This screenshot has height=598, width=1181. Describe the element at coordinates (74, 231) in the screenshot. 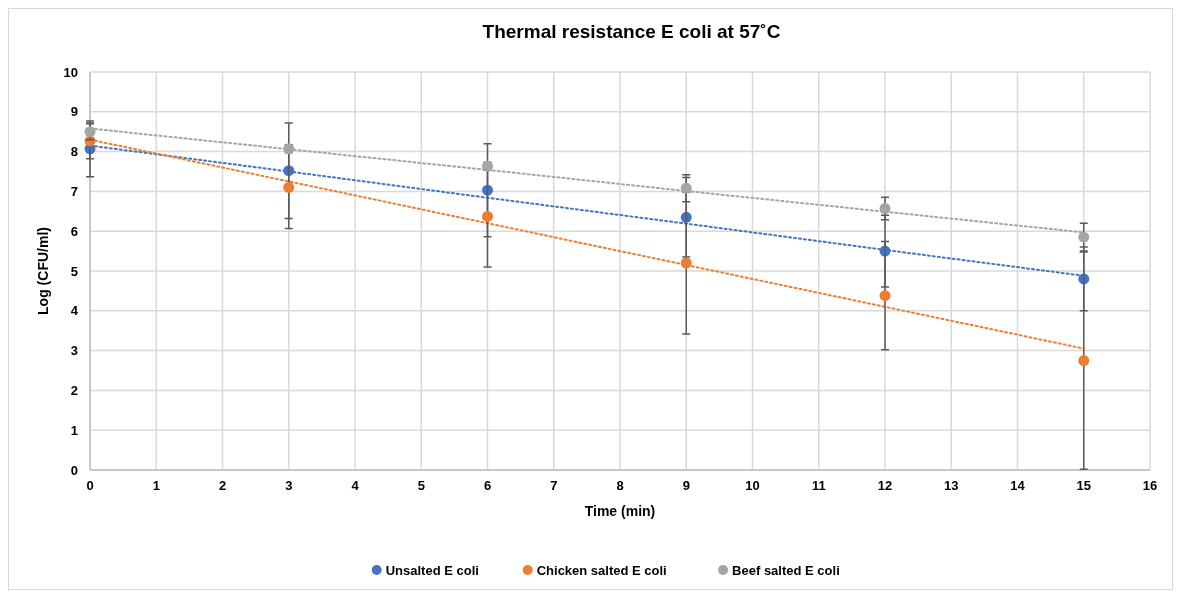

I see `y-tick-label: 6` at that location.